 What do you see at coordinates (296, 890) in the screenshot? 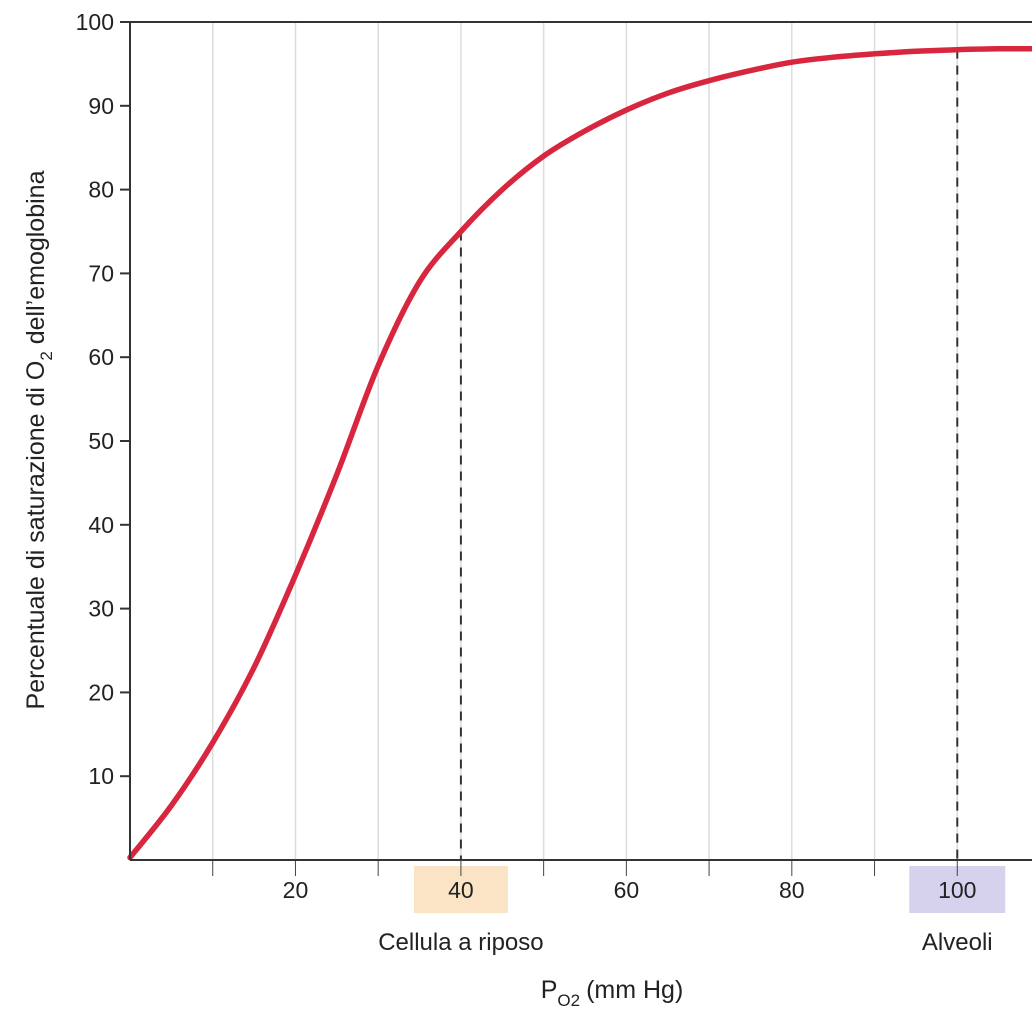
I see `x-tick-label-20: 20` at bounding box center [296, 890].